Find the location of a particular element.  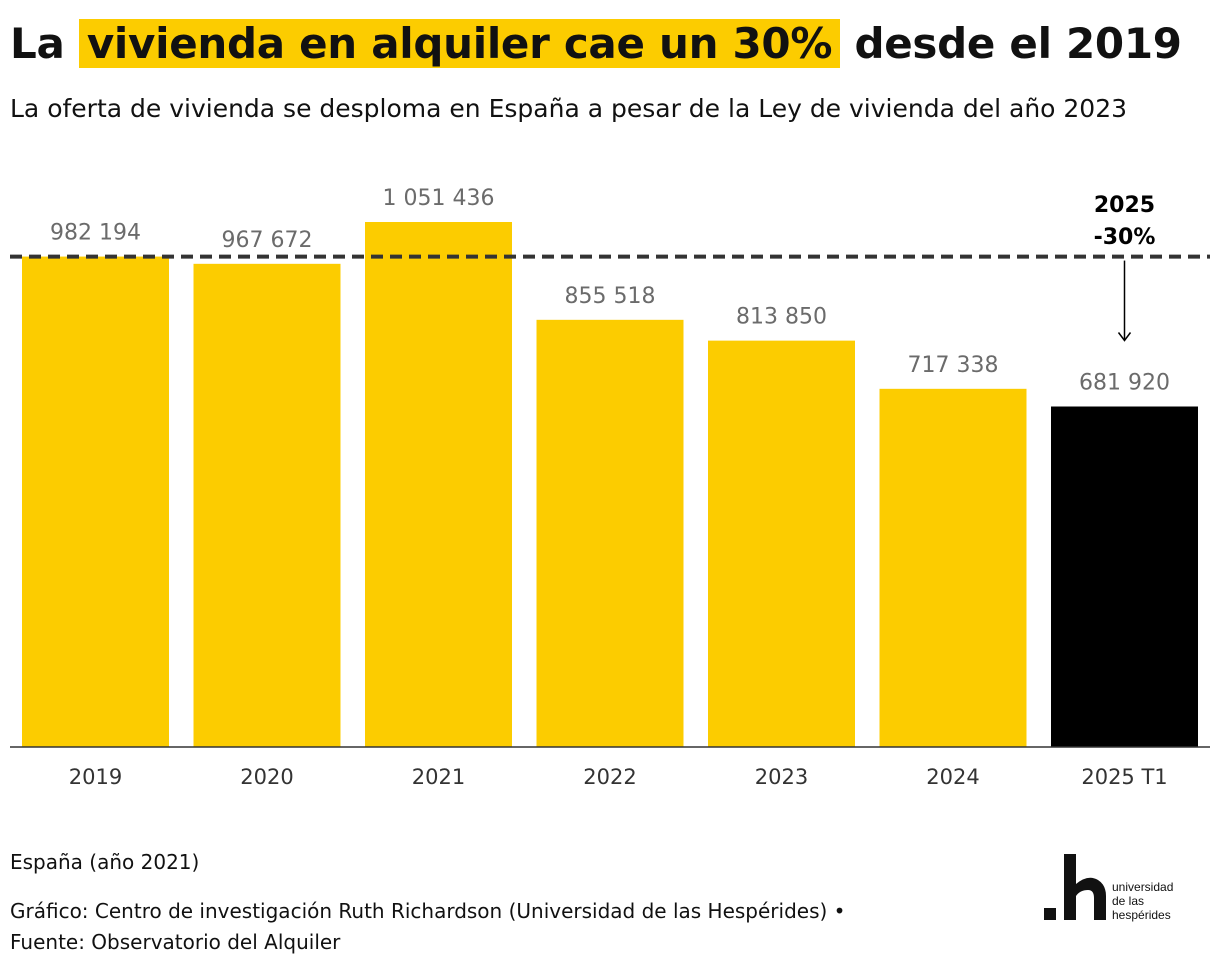

annotation-arrow-head is located at coordinates (1124, 337).